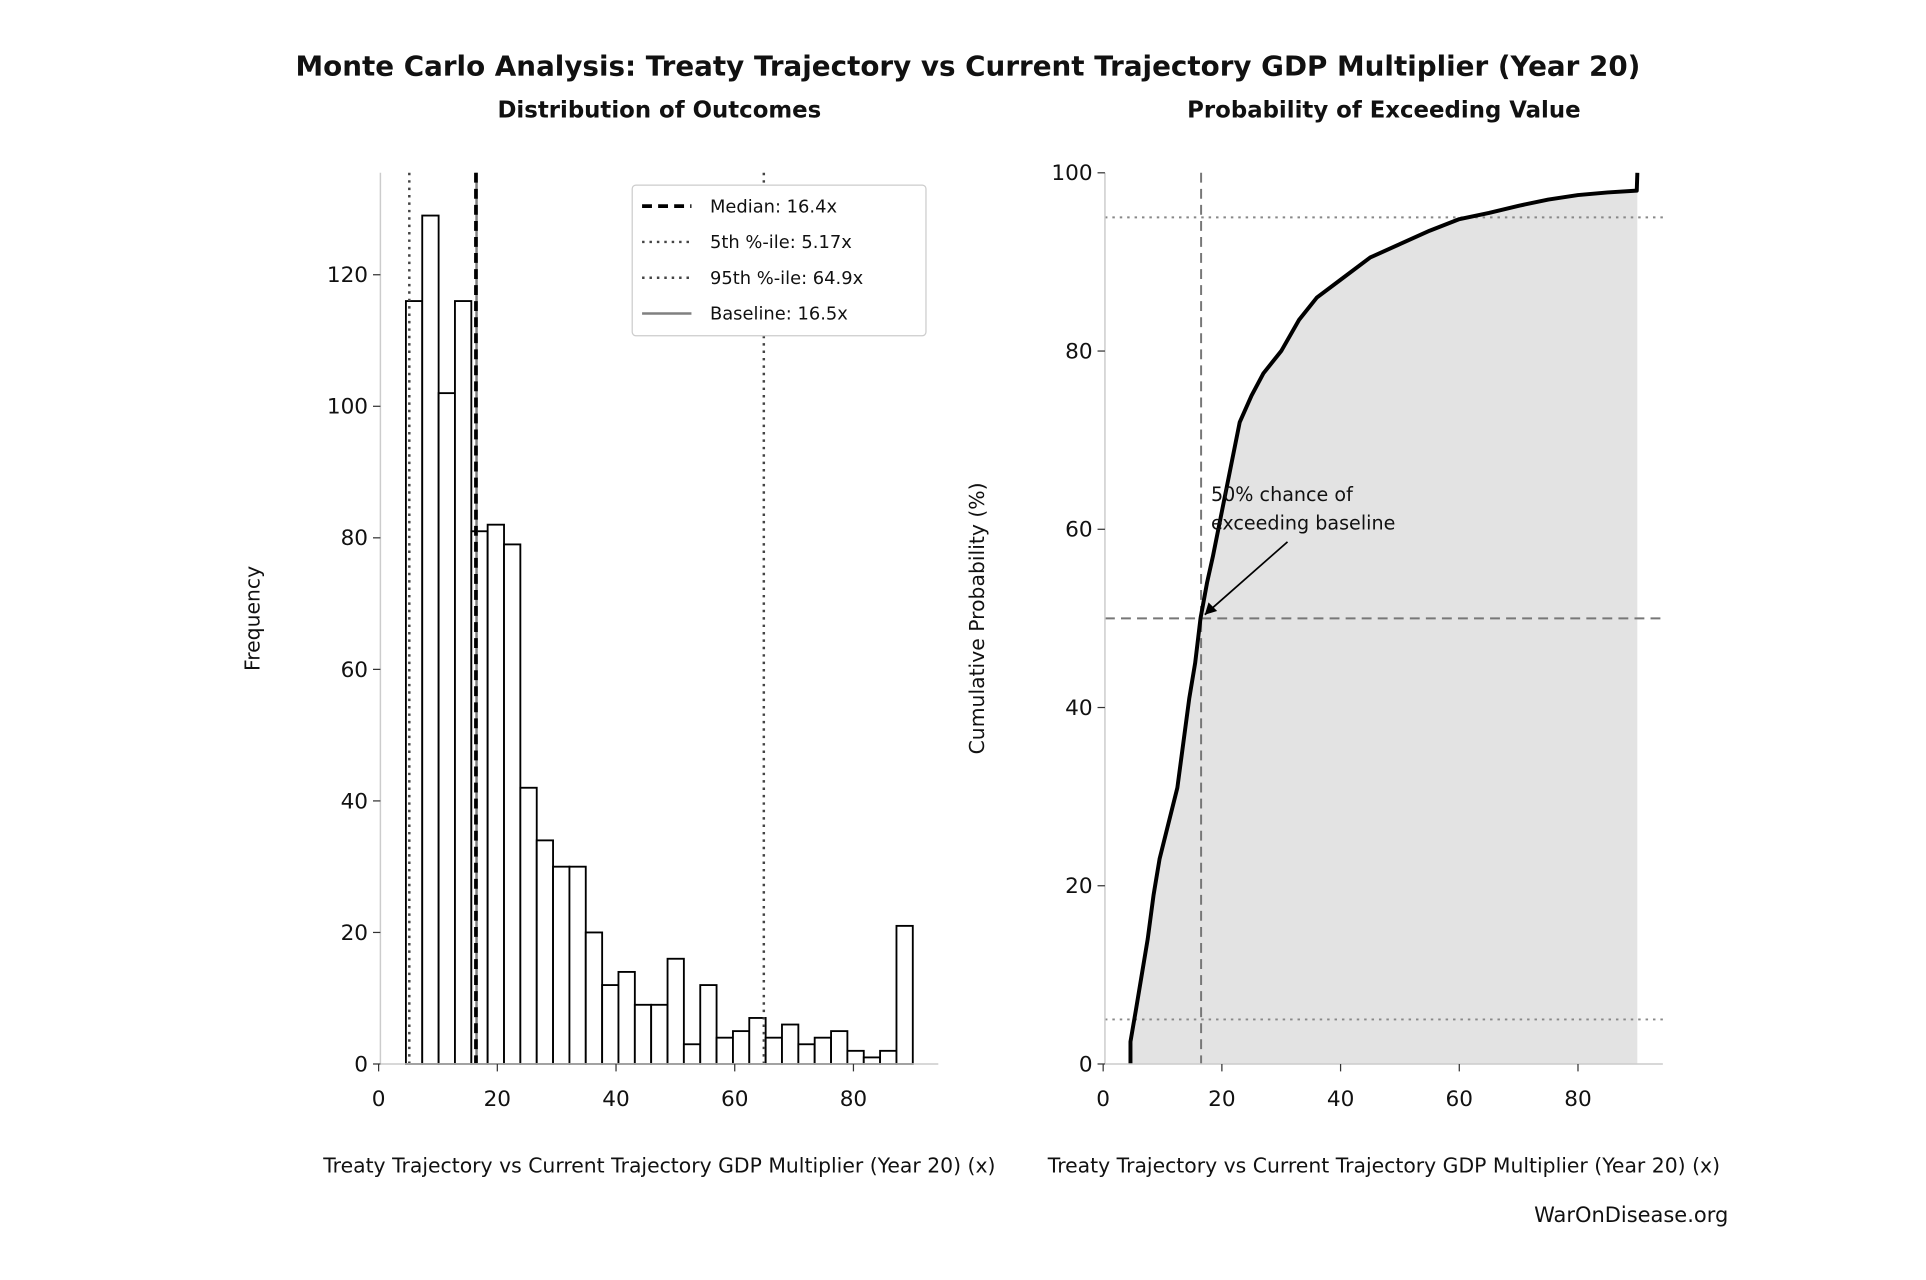 This screenshot has width=1926, height=1280. Describe the element at coordinates (1282, 494) in the screenshot. I see `annotation-text: 50% chance of` at that location.